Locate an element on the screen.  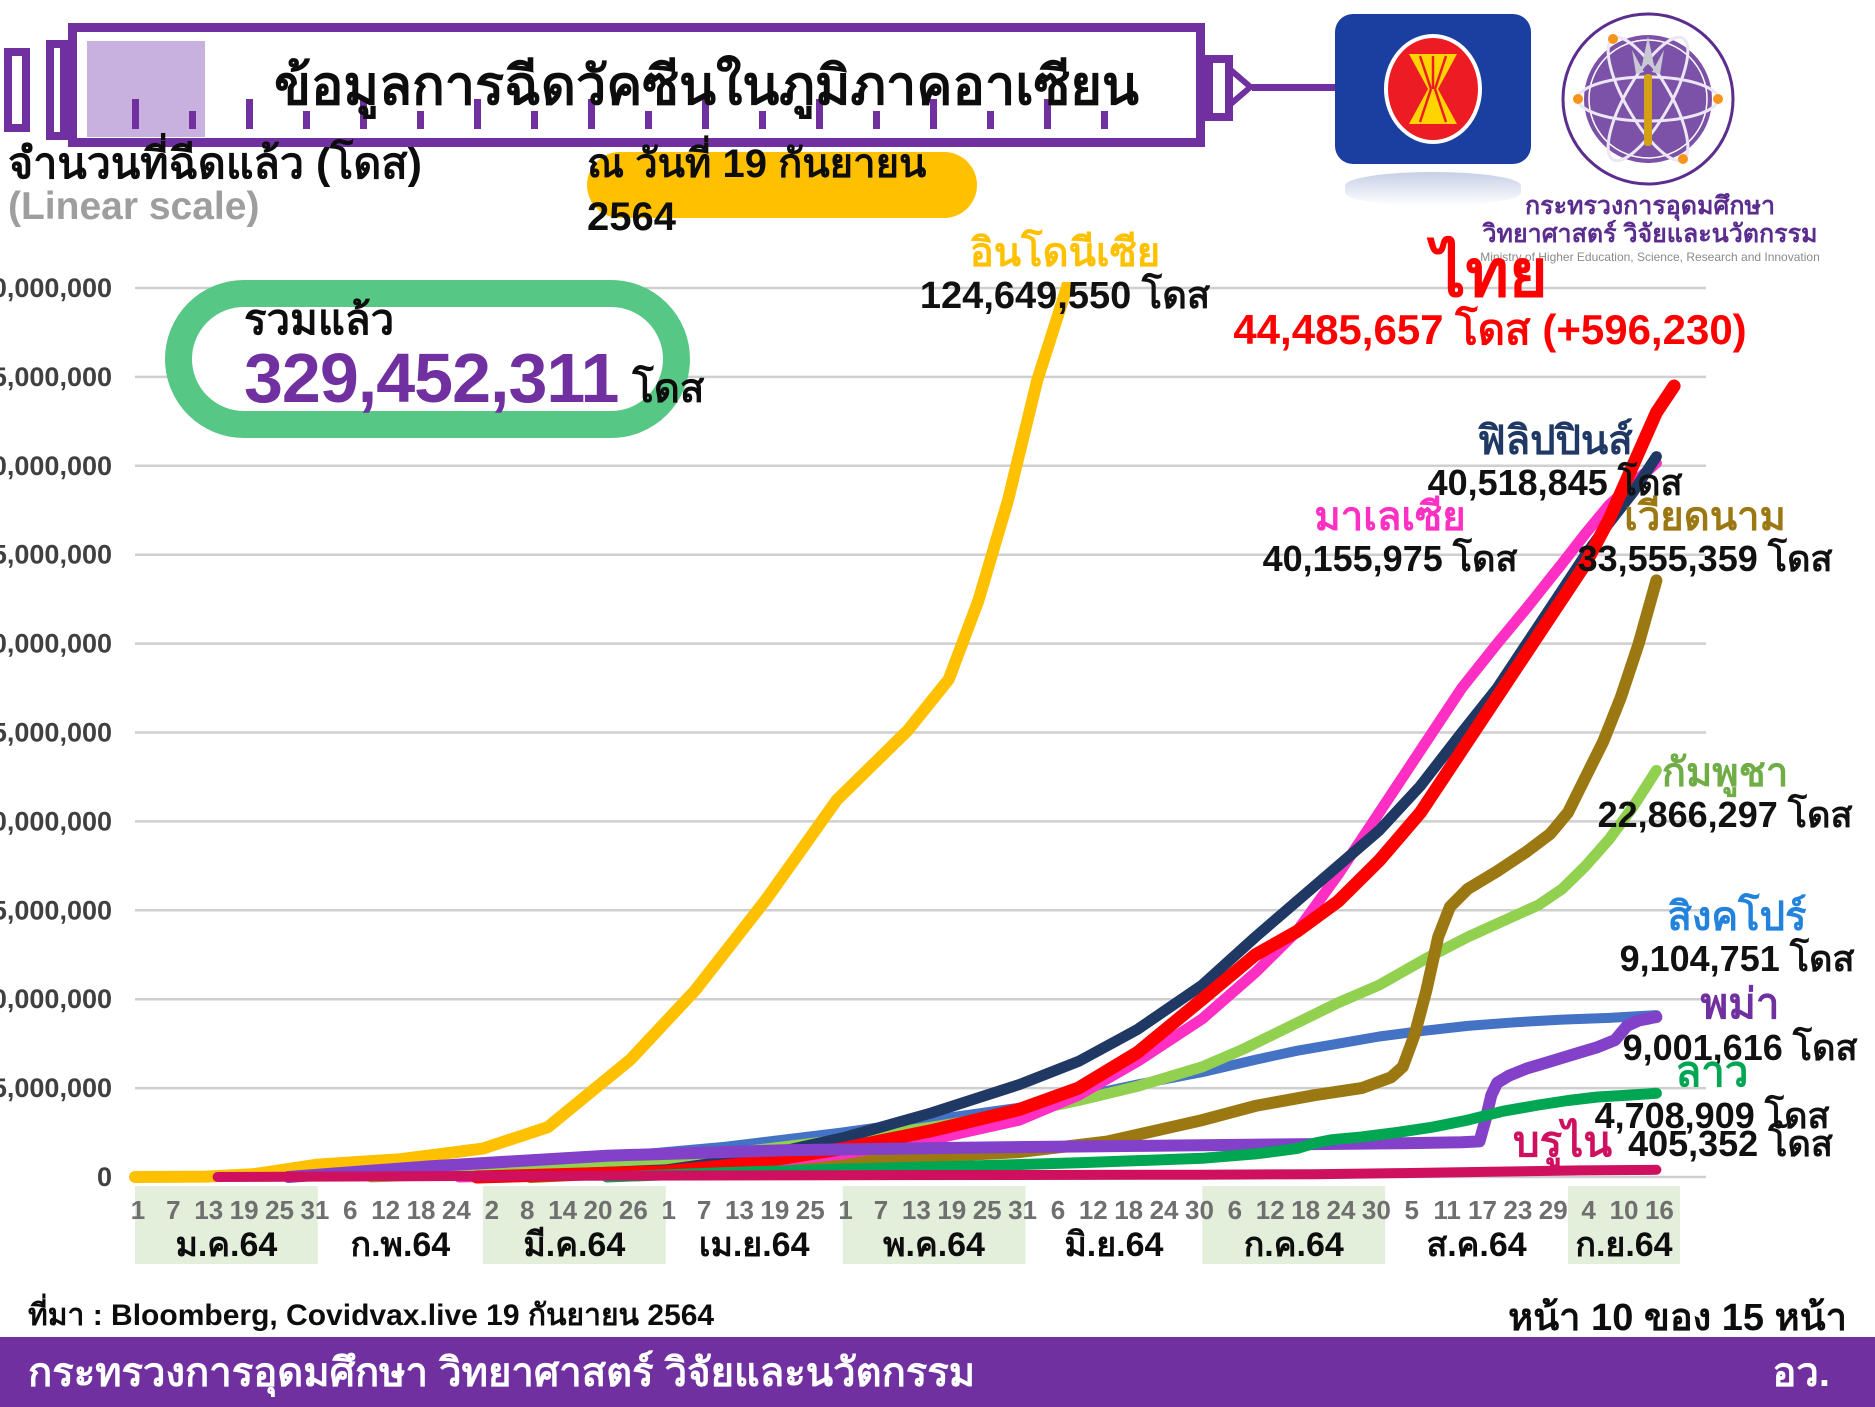
country-name-indonesia: อินโดนีเซีย is located at coordinates (1065, 253).